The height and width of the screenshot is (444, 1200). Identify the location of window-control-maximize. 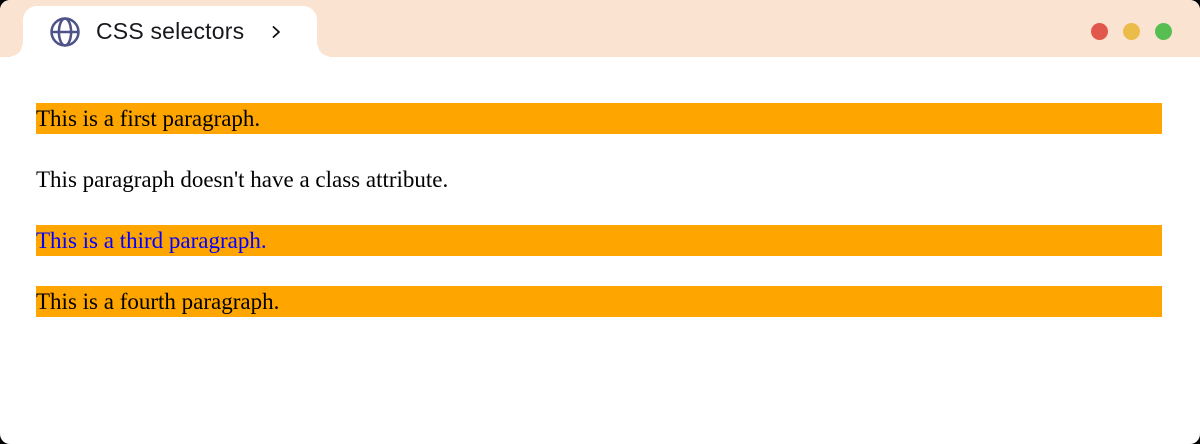
(1163, 31).